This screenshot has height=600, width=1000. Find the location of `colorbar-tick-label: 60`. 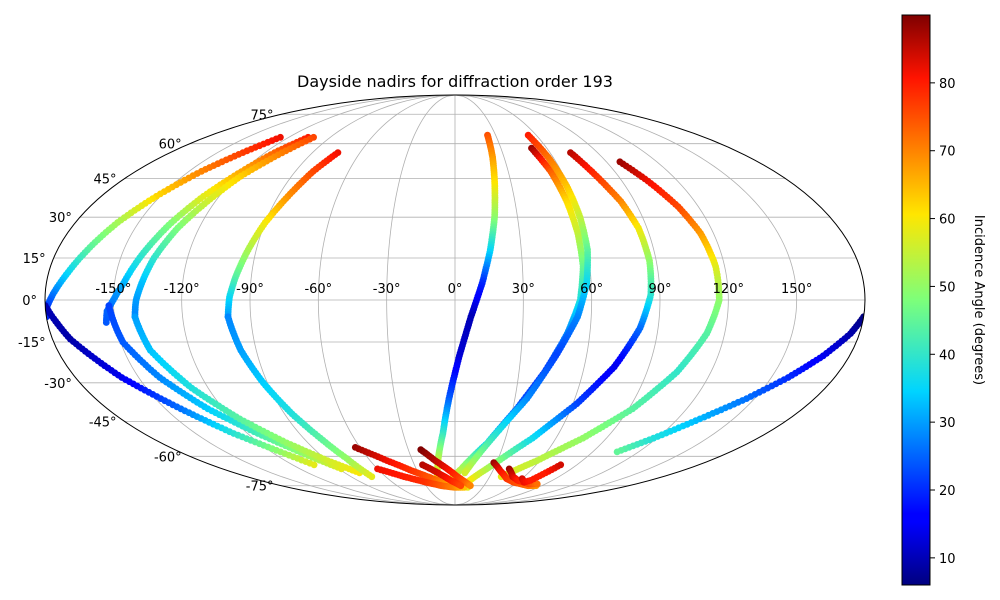

colorbar-tick-label: 60 is located at coordinates (947, 220).